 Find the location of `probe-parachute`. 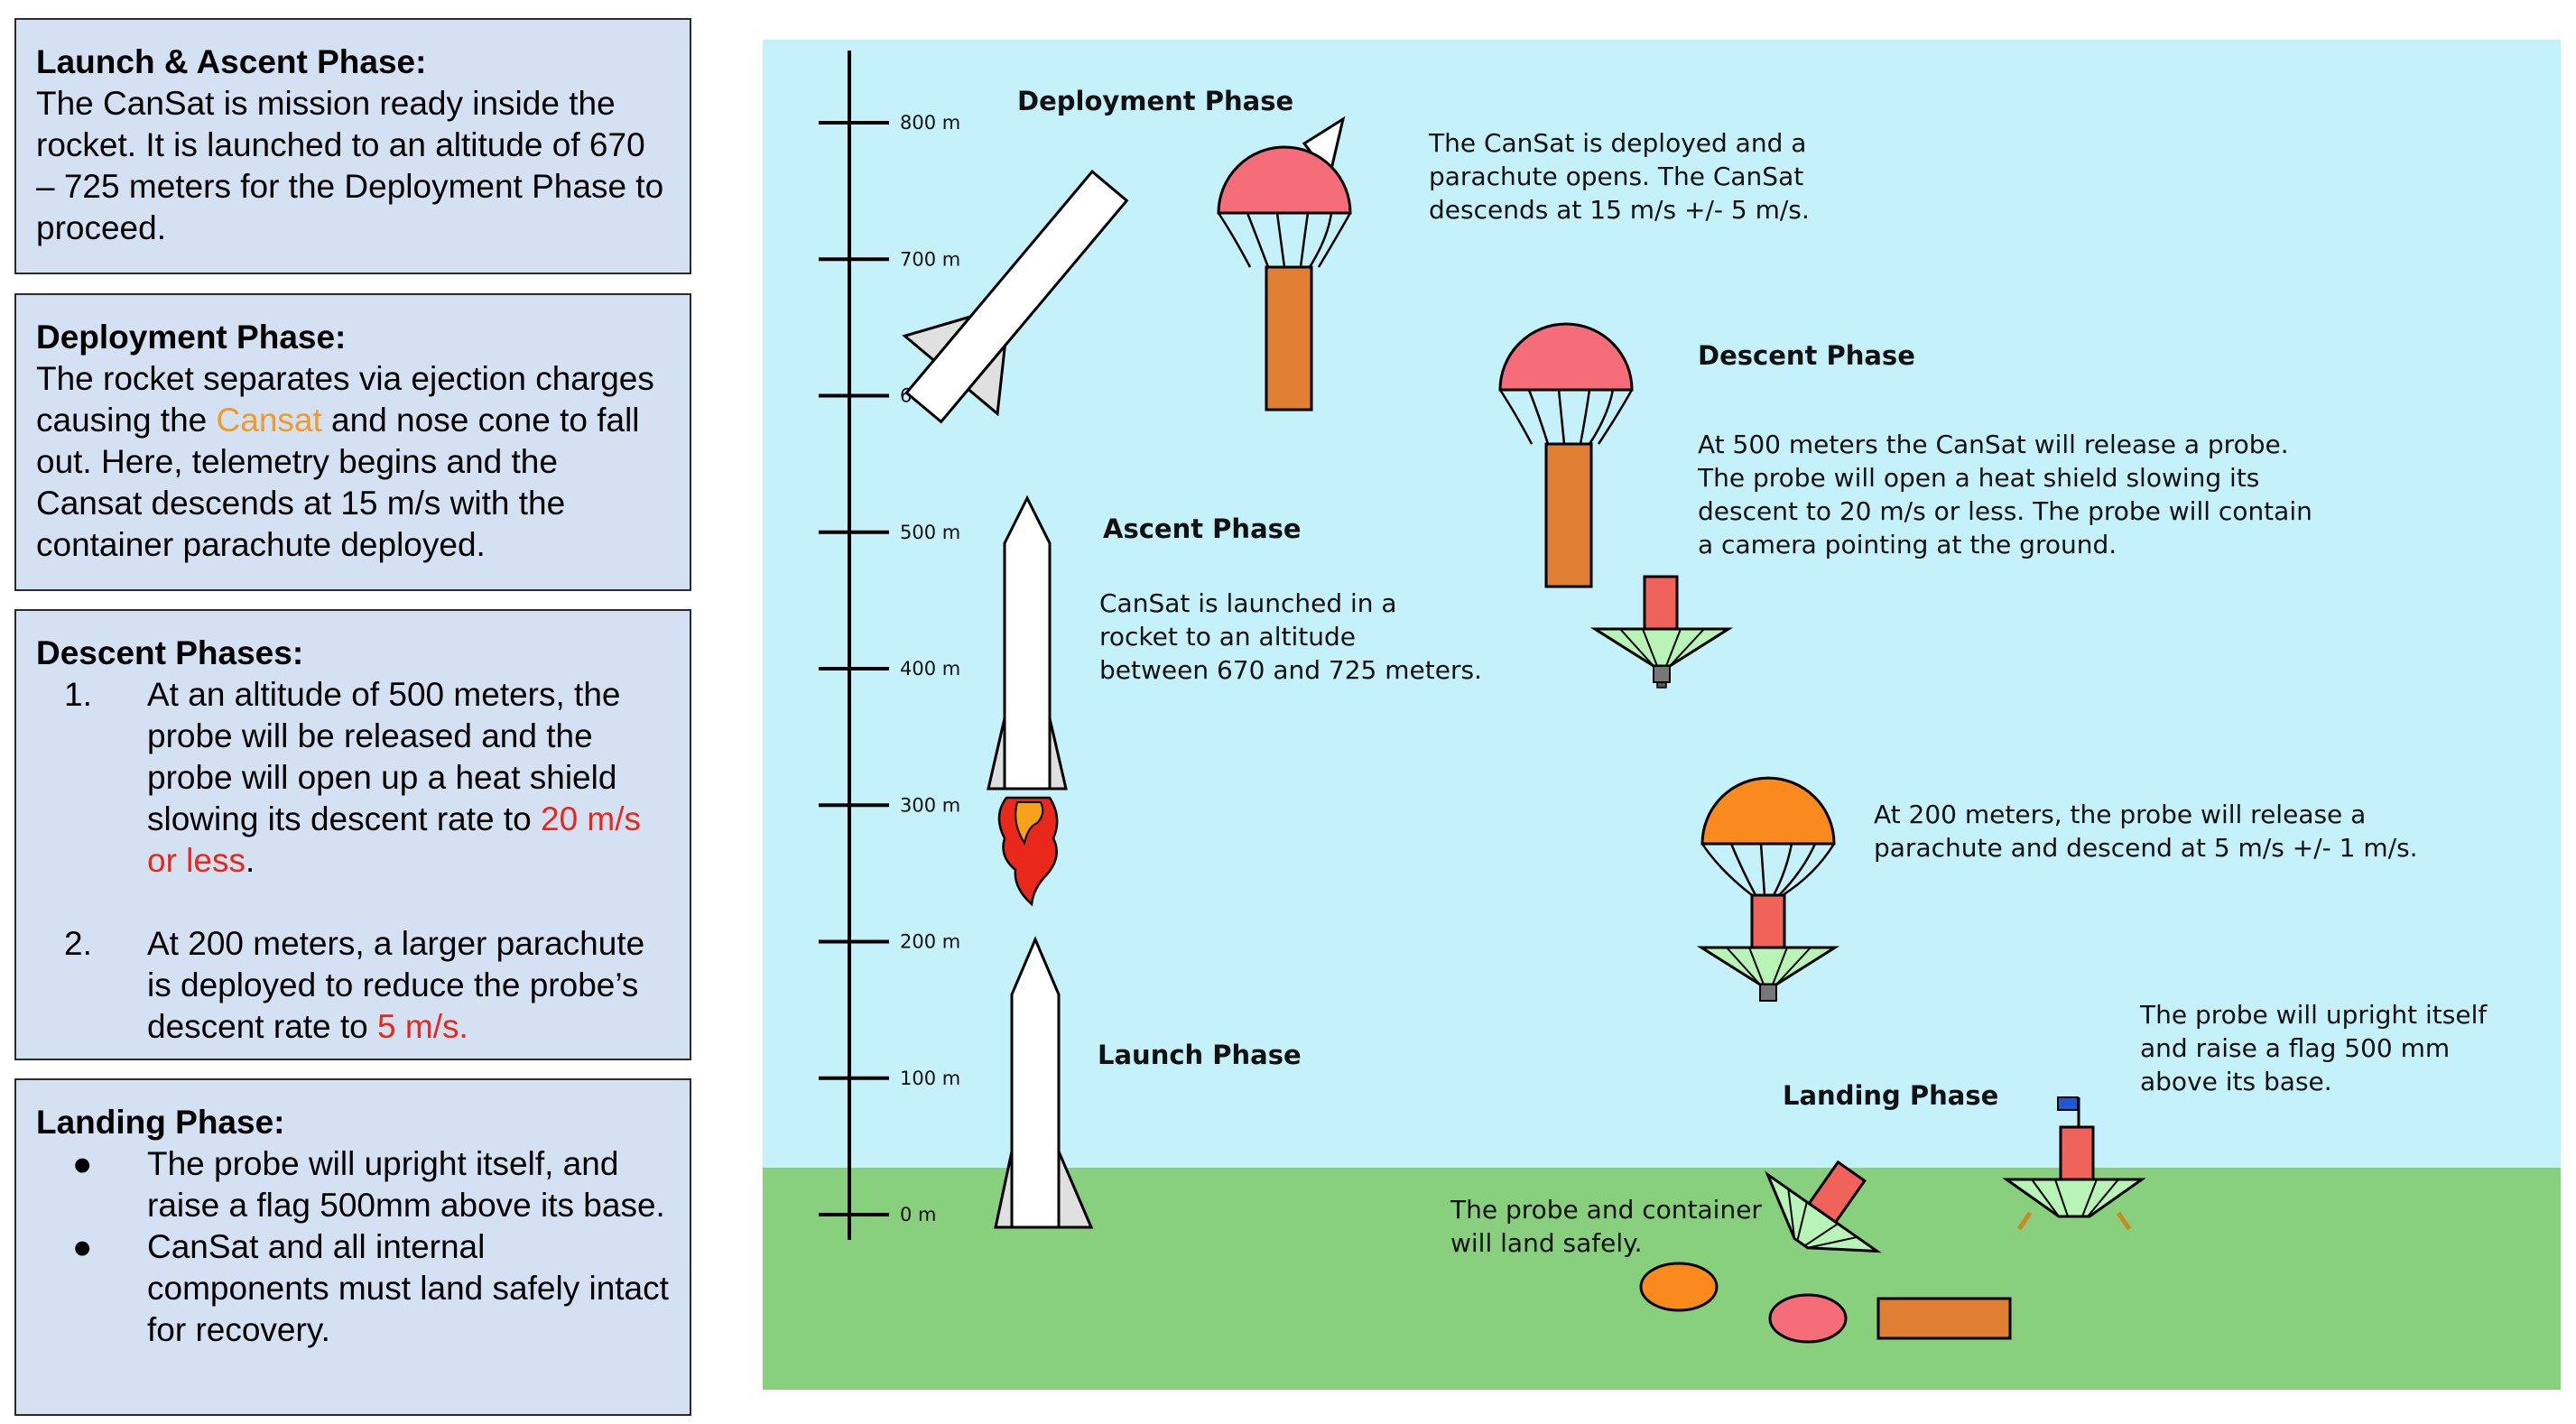

probe-parachute is located at coordinates (1768, 889).